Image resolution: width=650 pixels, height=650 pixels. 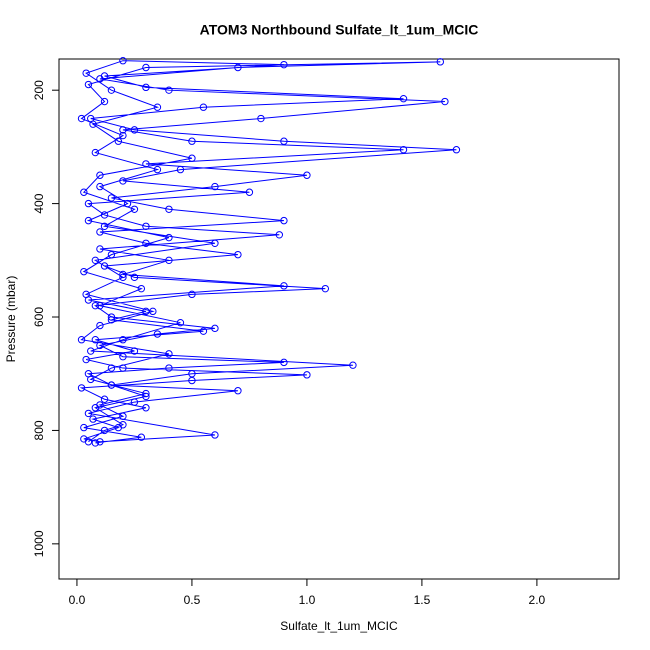 What do you see at coordinates (339, 30) in the screenshot?
I see `chart-title: ATOM3 Northbound Sulfate_lt_1um_MCIC` at bounding box center [339, 30].